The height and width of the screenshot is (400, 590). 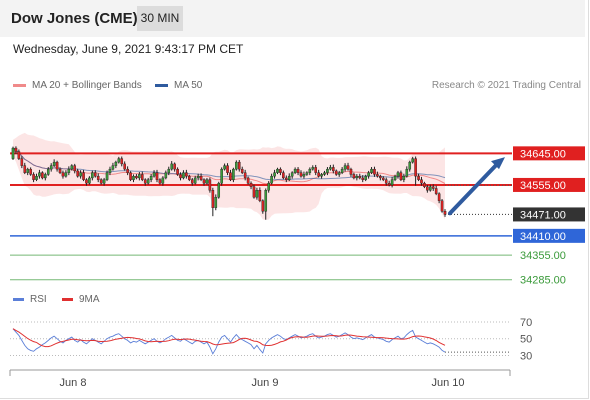 I want to click on rsi-line, so click(x=229, y=341).